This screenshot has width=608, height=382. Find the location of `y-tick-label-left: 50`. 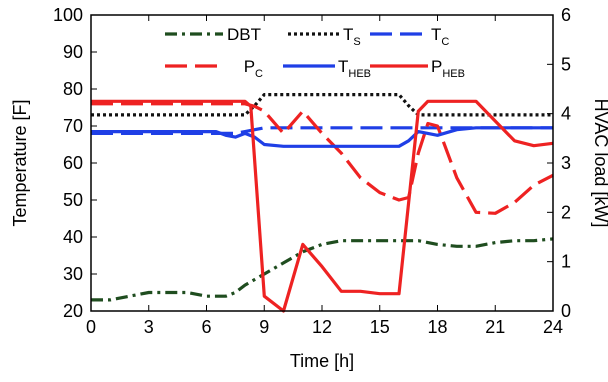

y-tick-label-left: 50 is located at coordinates (73, 200).